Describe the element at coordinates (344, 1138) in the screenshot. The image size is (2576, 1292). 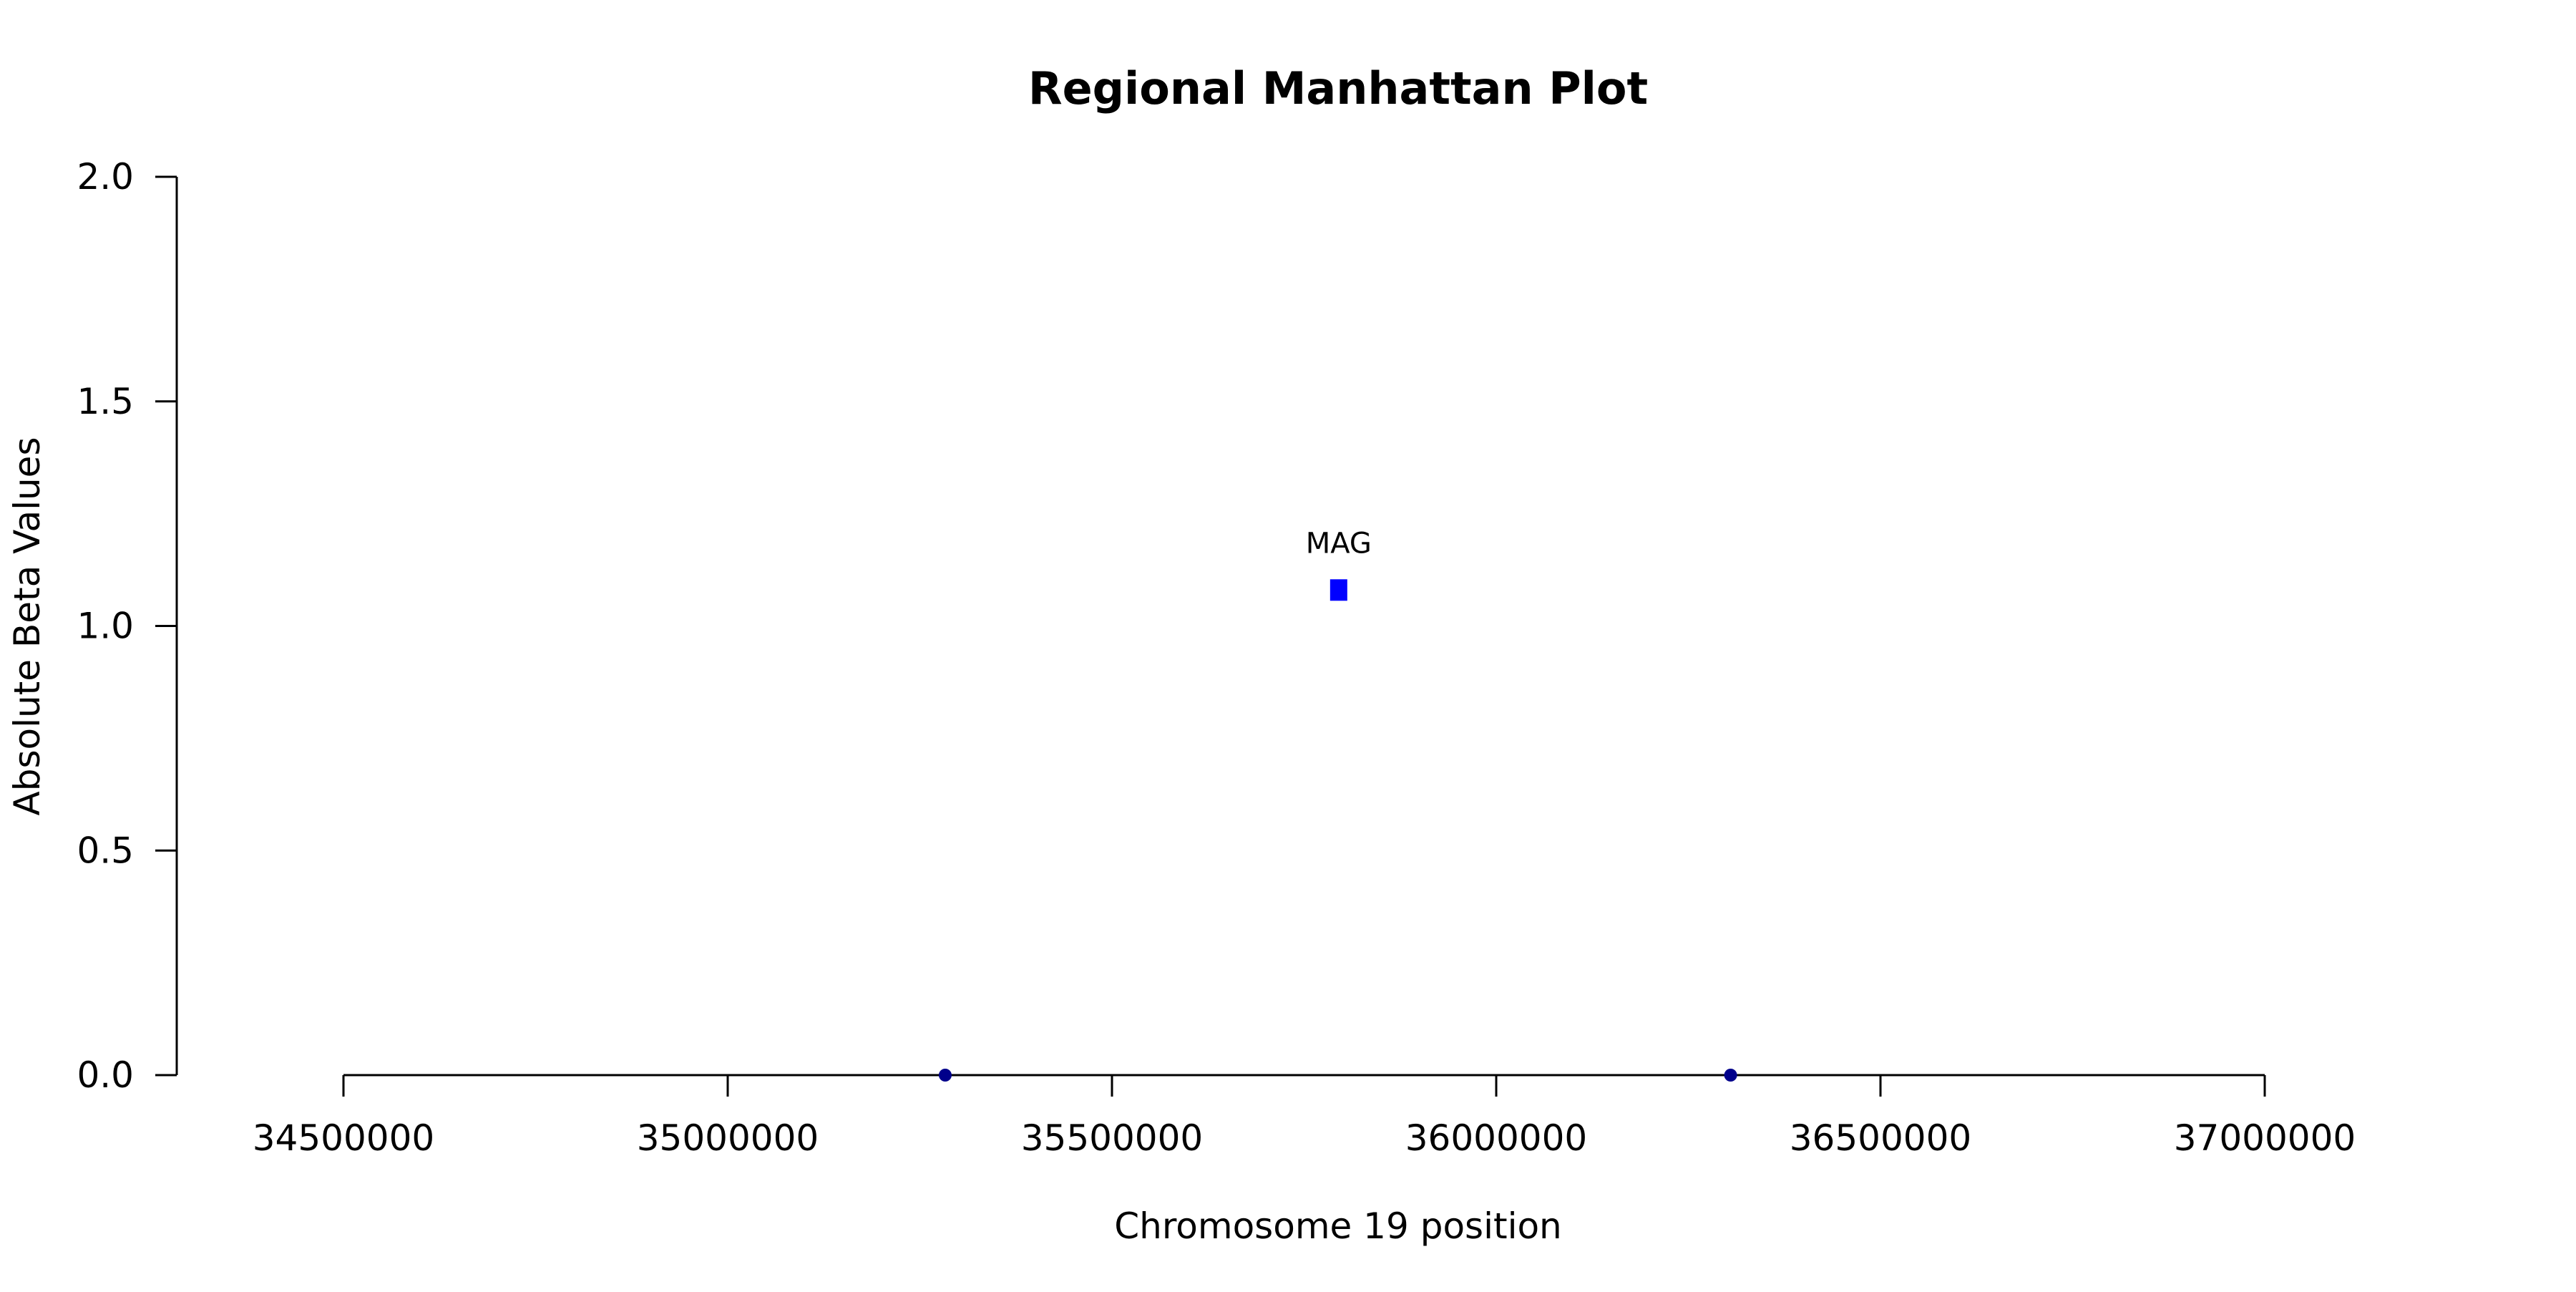
I see `x-tick-label: 34500000` at that location.